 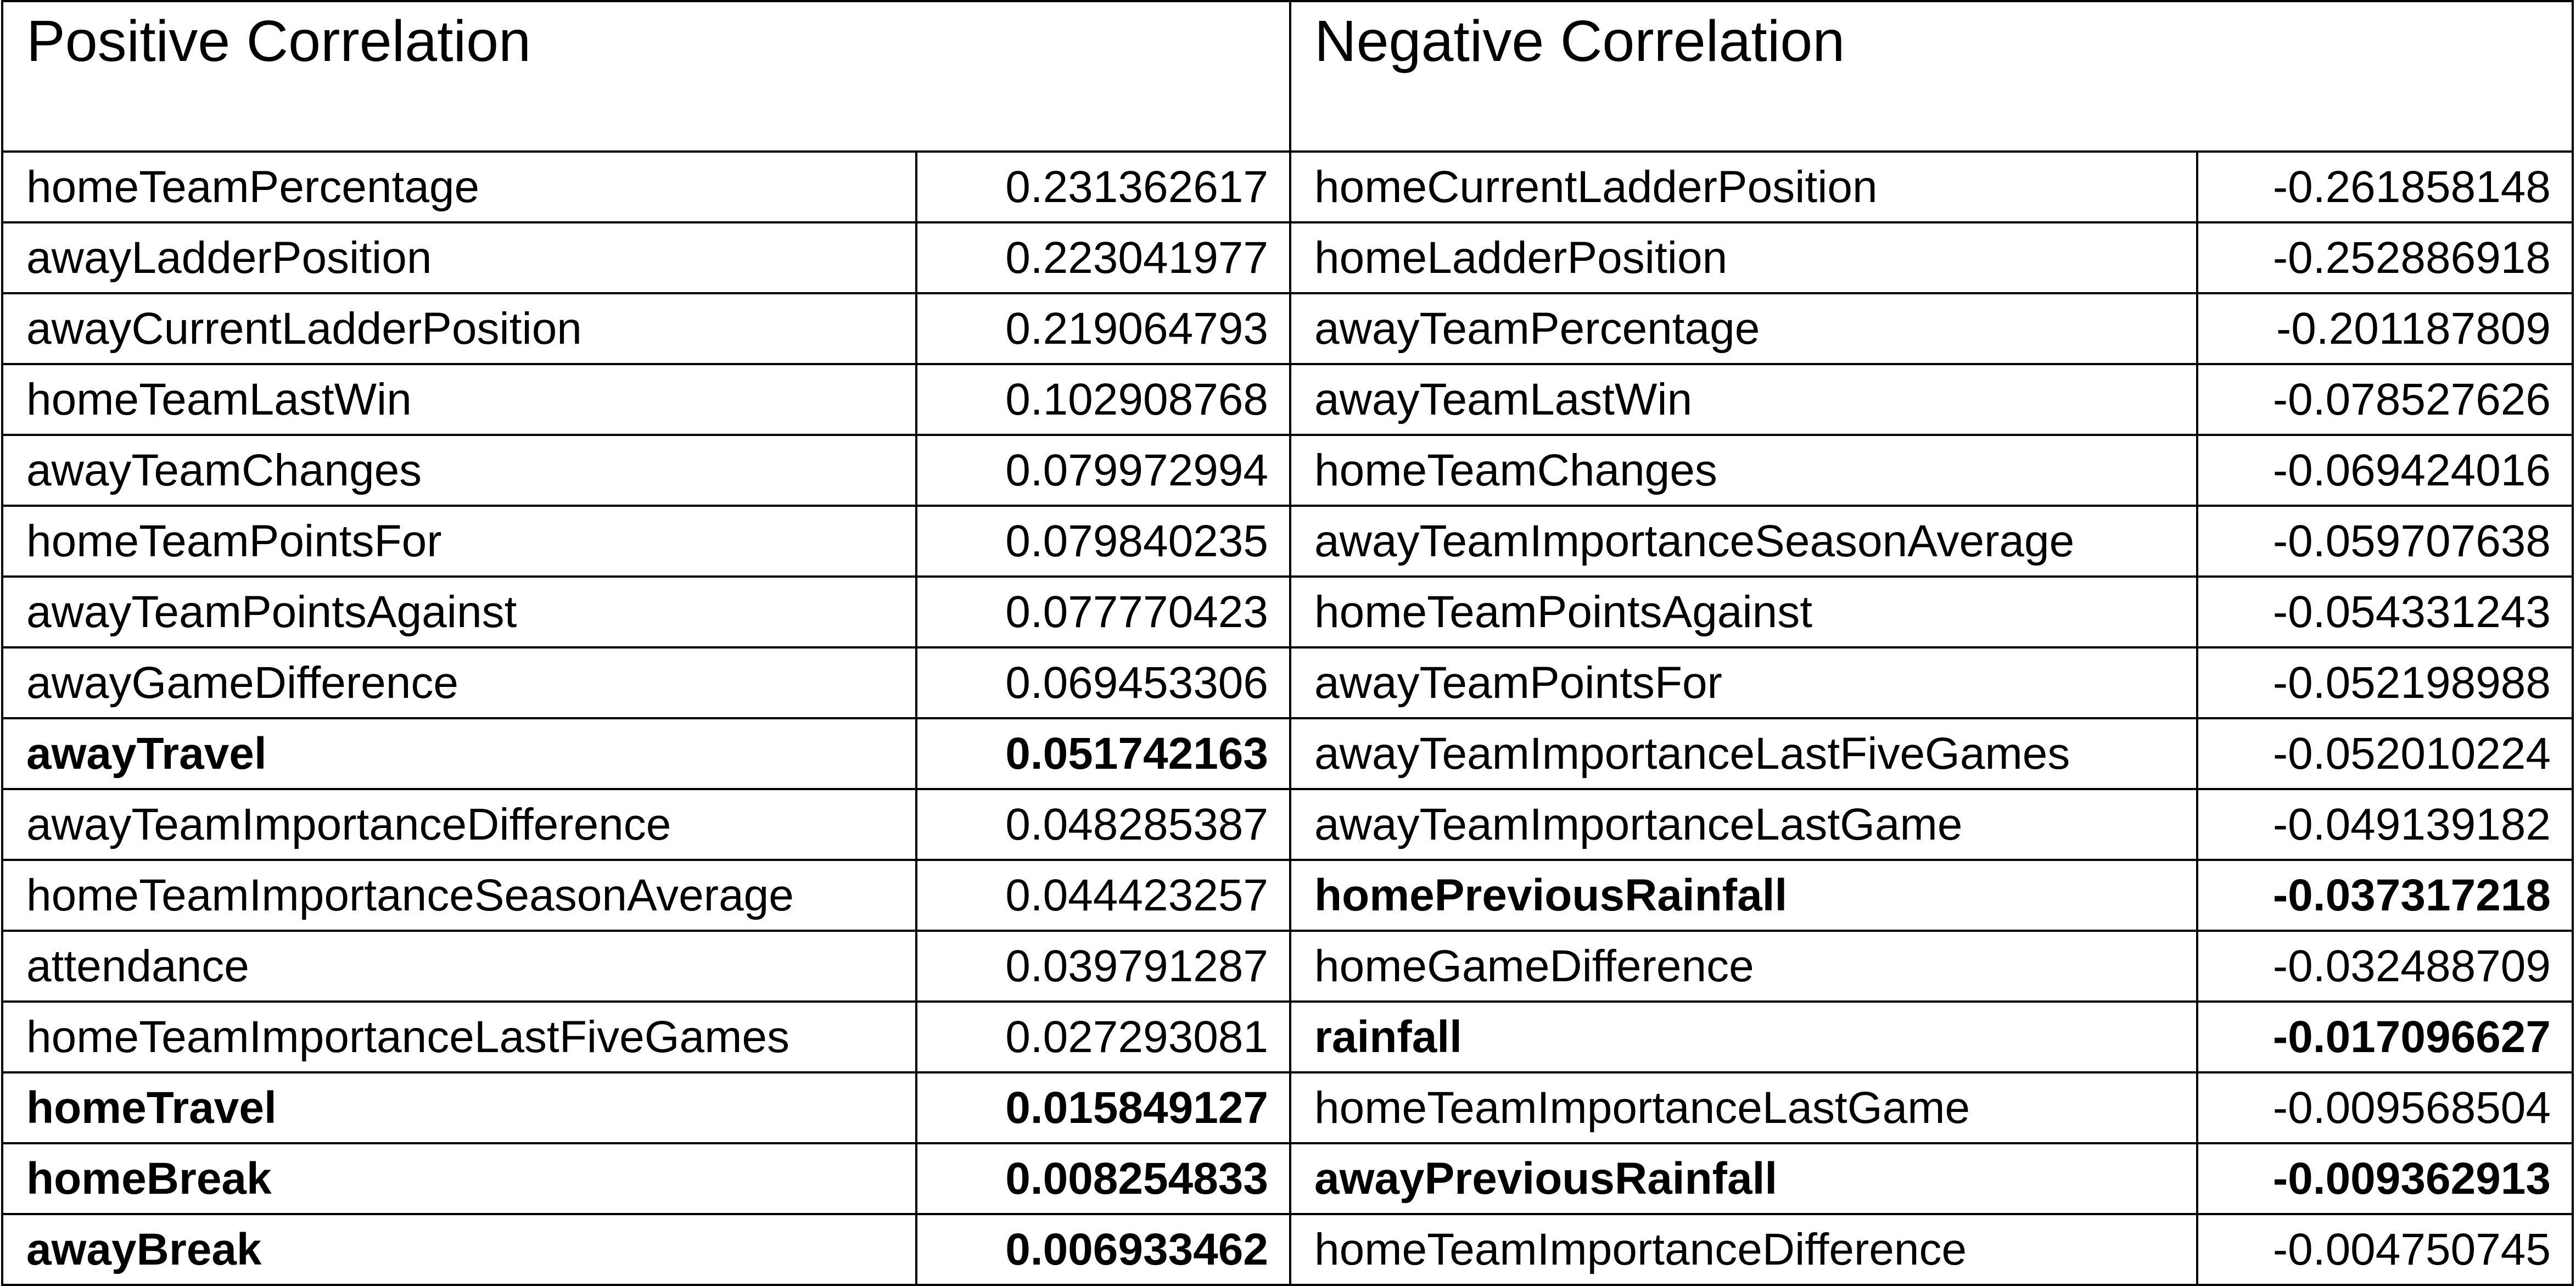 What do you see at coordinates (2385, 186) in the screenshot?
I see `negative-value-cell: -0.261858148` at bounding box center [2385, 186].